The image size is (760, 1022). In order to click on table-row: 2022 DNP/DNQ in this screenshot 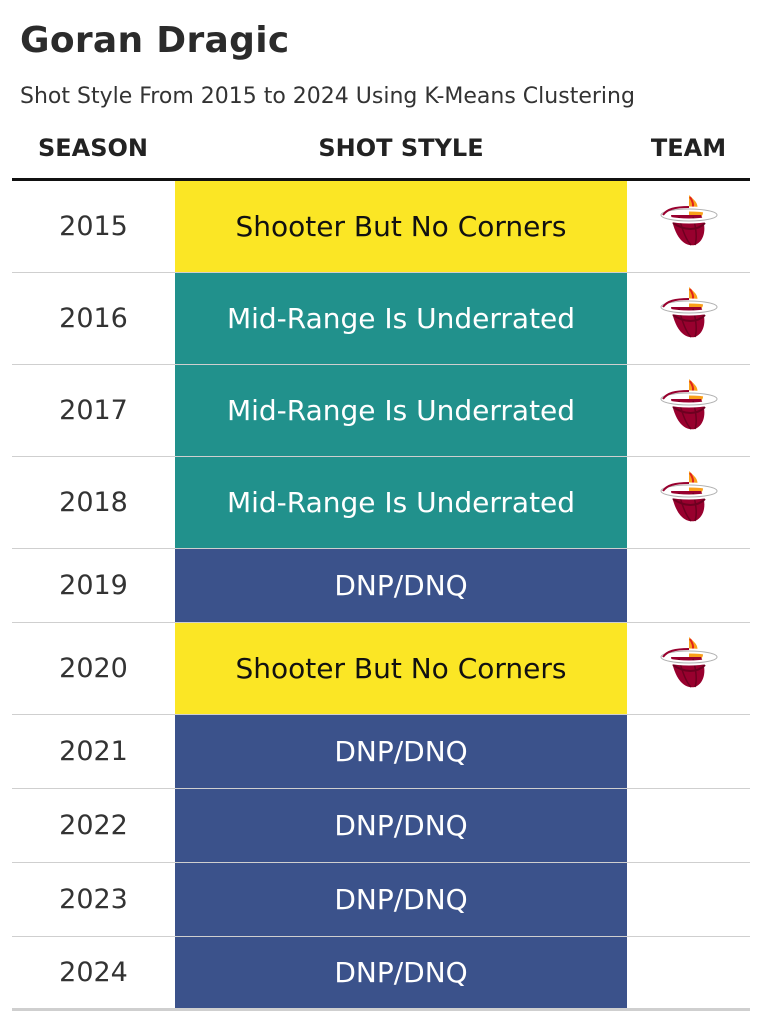, I will do `click(381, 826)`.